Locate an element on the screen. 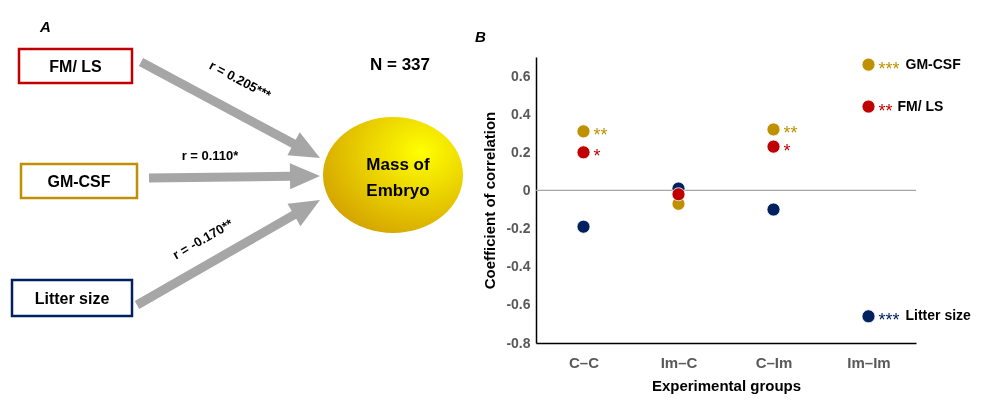 This screenshot has height=401, width=1003. x-tick-label: Im–Im is located at coordinates (869, 362).